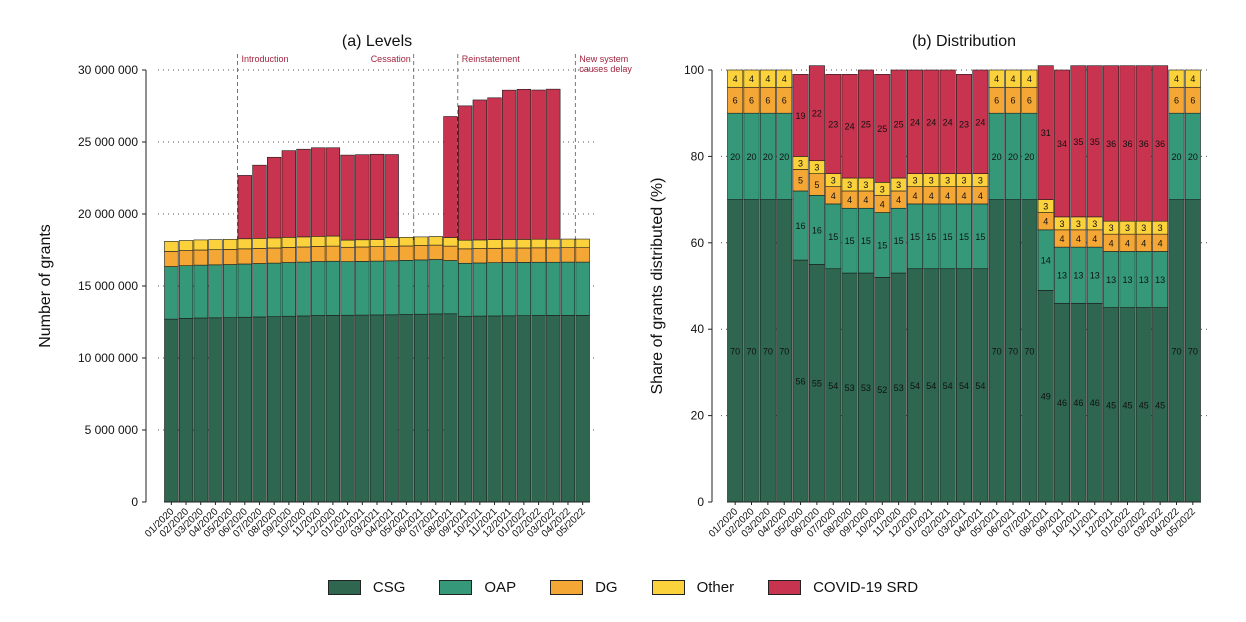 The image size is (1246, 622). I want to click on levels-bar-other-10-2021, so click(479, 244).